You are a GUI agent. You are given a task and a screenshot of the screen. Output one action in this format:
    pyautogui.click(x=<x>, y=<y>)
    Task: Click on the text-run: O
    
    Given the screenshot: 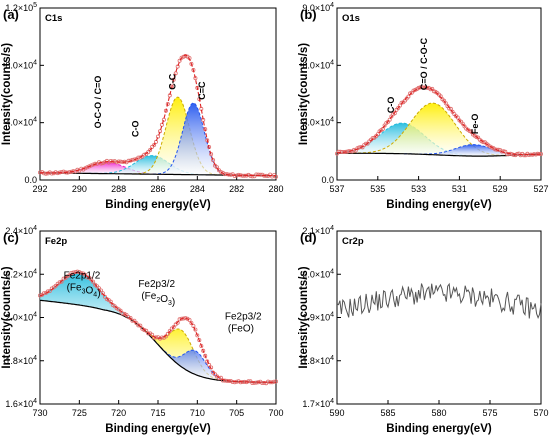 What is the action you would take?
    pyautogui.click(x=164, y=299)
    